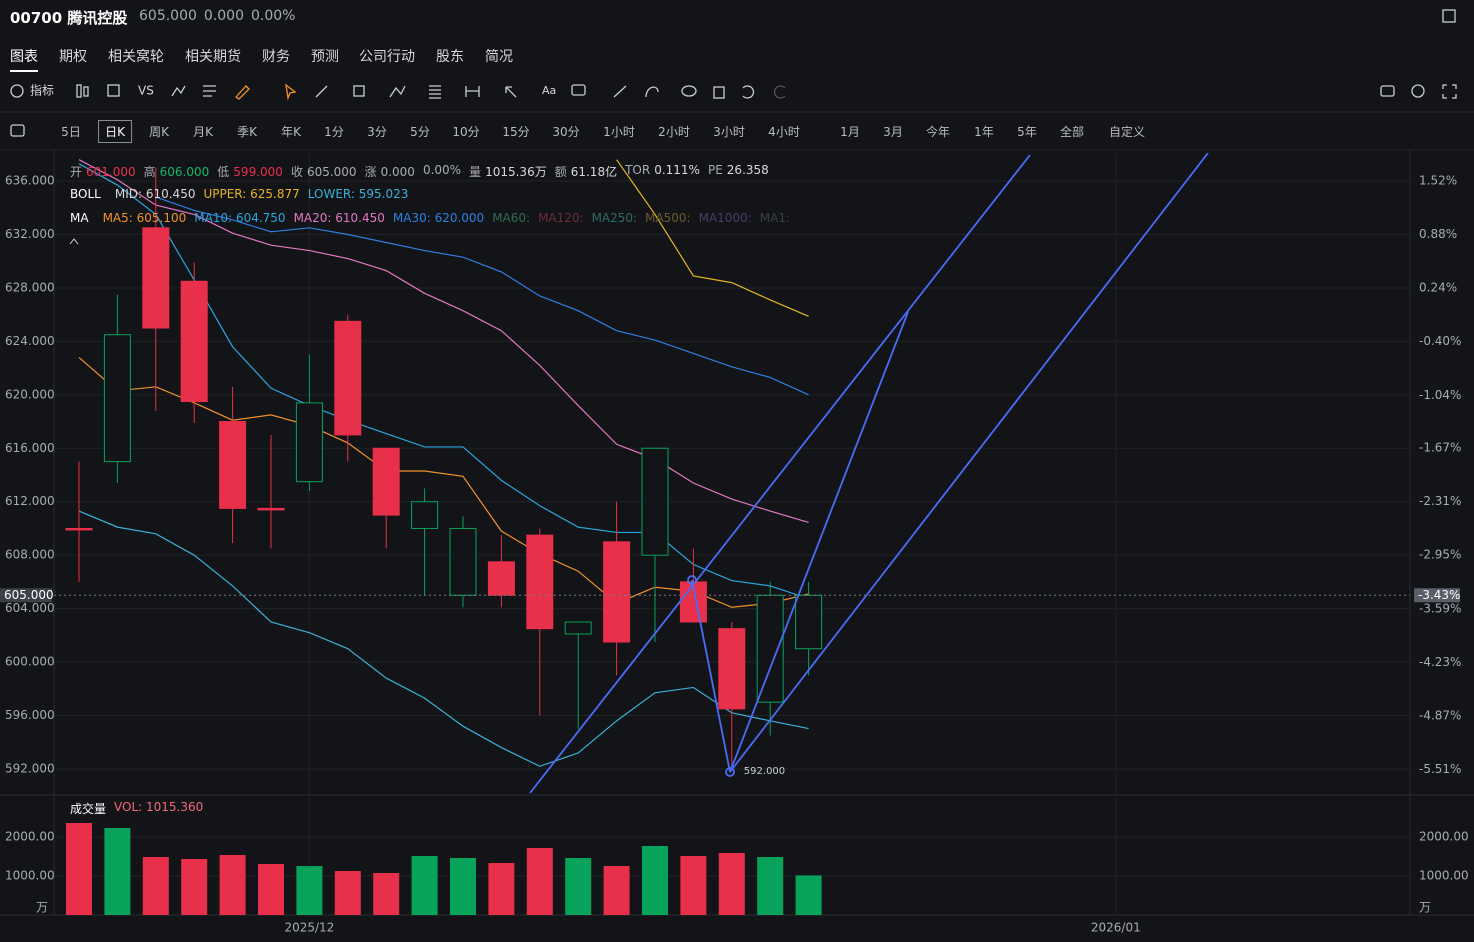  Describe the element at coordinates (764, 771) in the screenshot. I see `low-annotation: 592.000` at that location.